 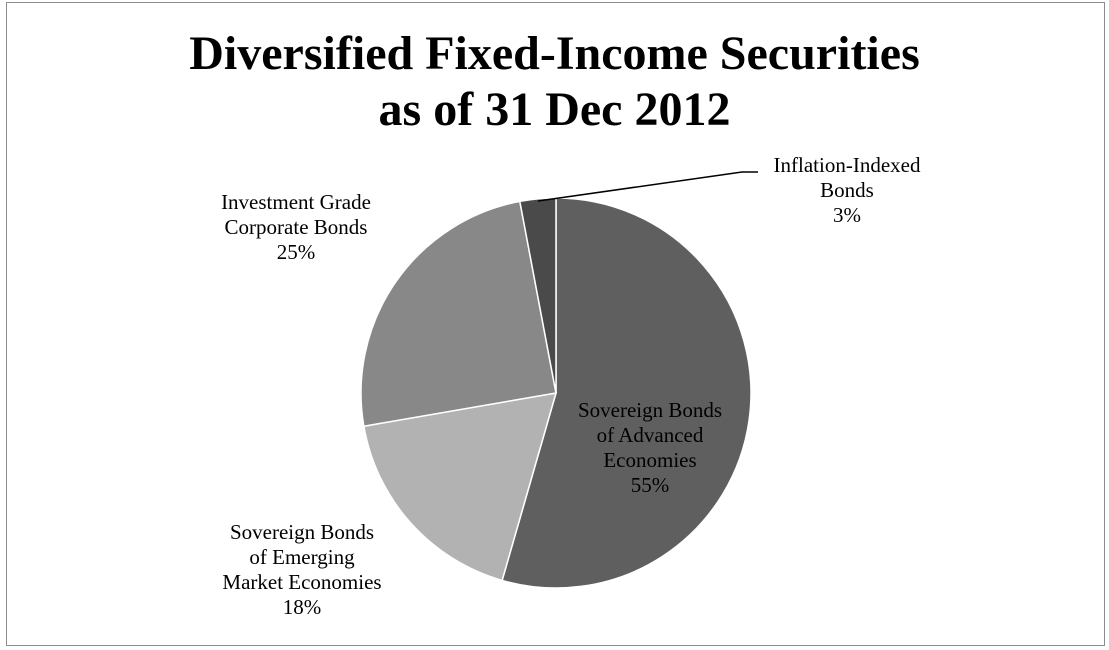 I want to click on data-label-line: Investment Grade, so click(x=296, y=202).